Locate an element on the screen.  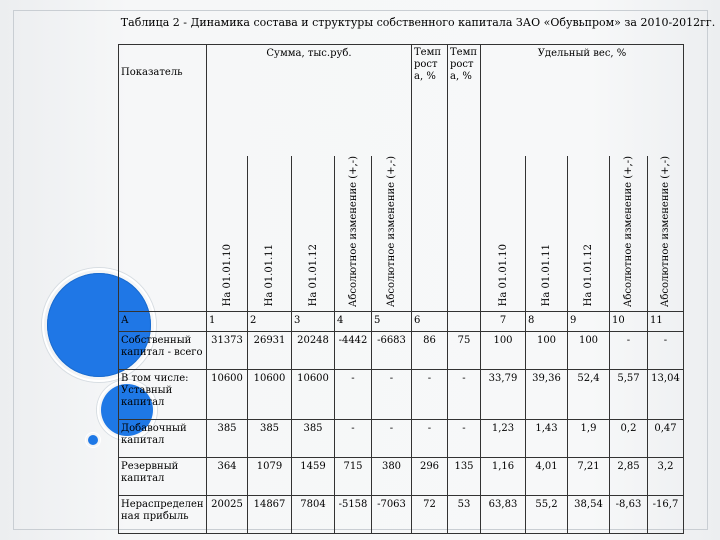
table-cell: 2,85 is located at coordinates (628, 476).